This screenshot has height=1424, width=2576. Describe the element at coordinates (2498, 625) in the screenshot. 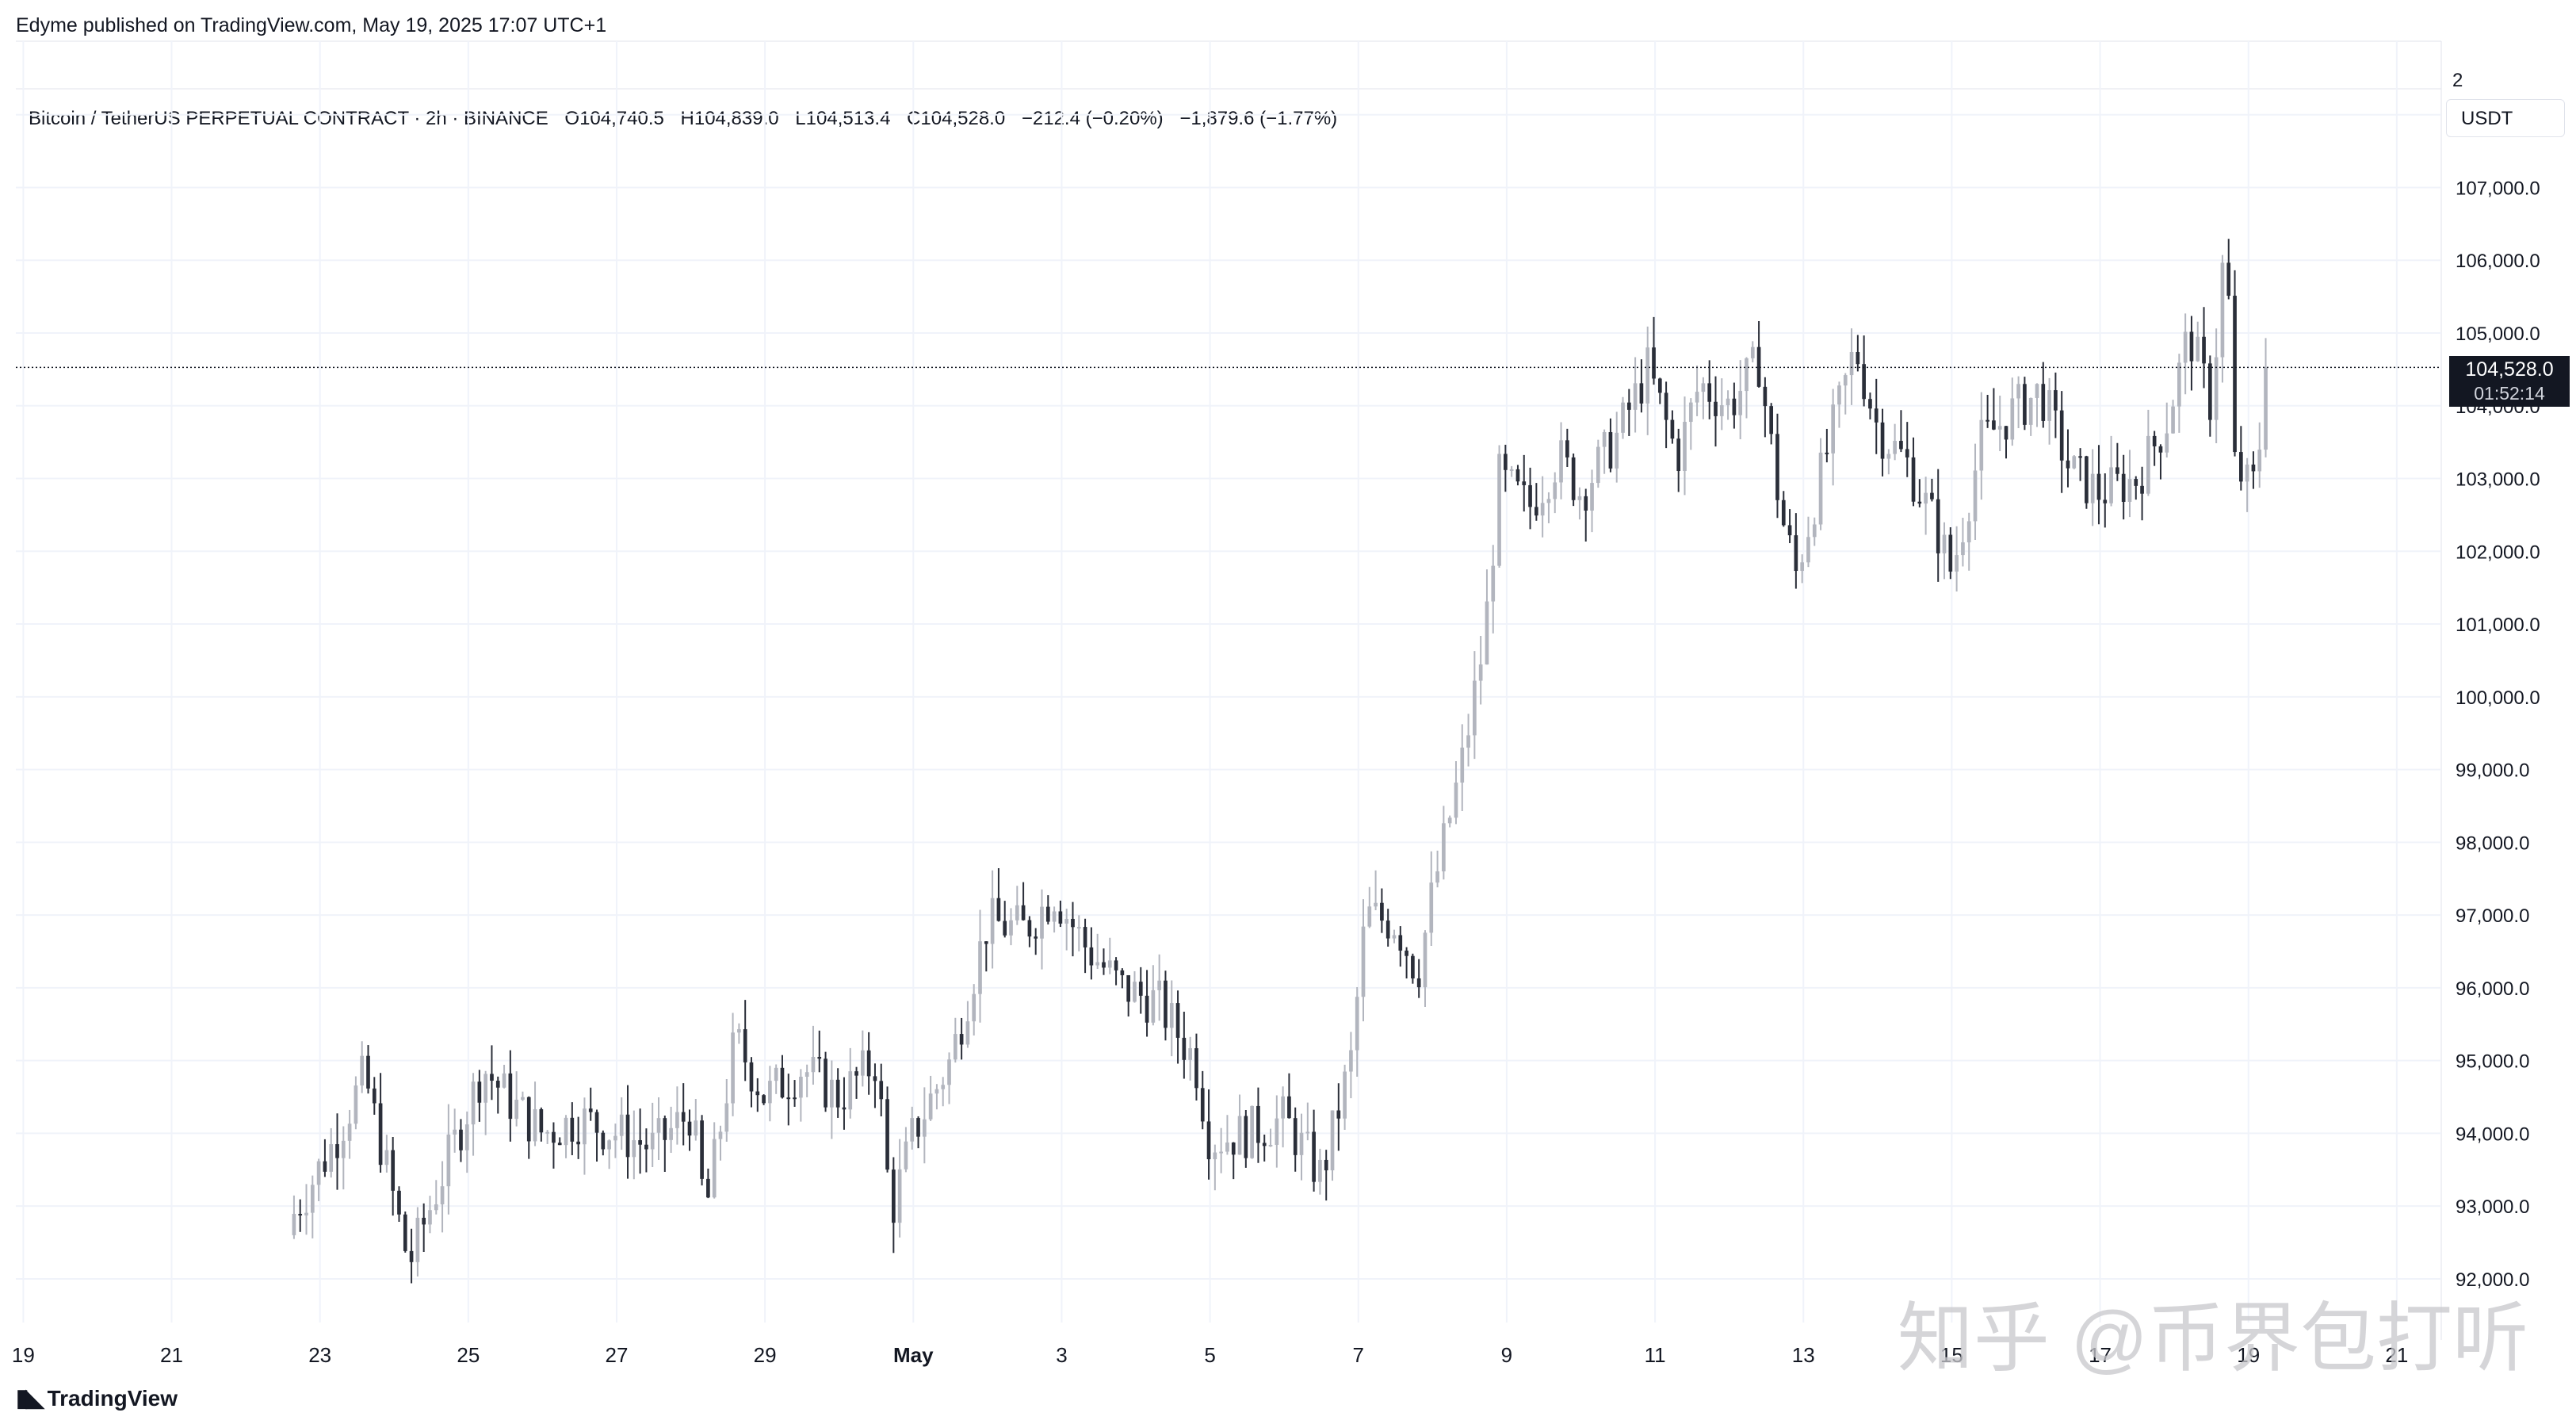

I see `price-tick-label: 101,000.0` at that location.